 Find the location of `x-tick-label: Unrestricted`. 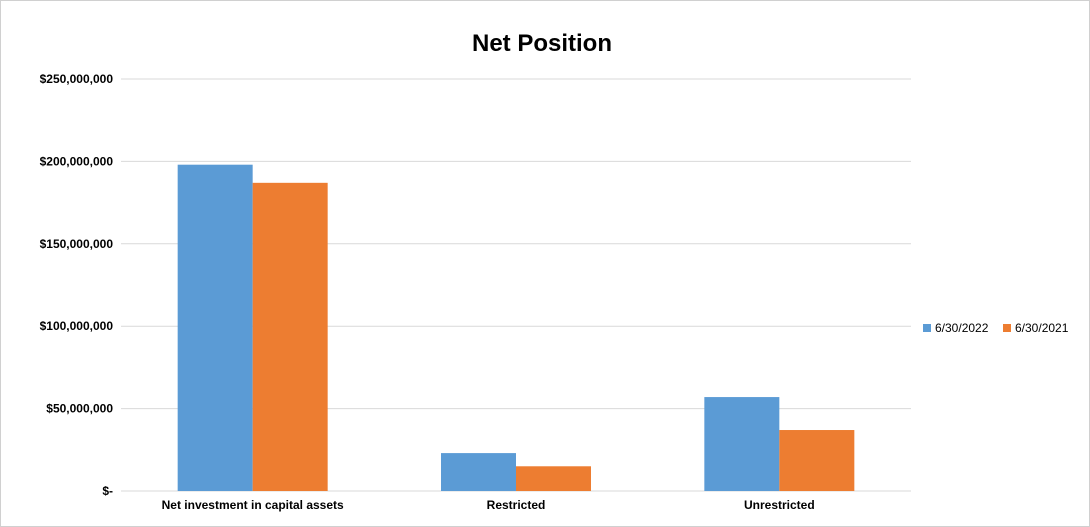

x-tick-label: Unrestricted is located at coordinates (779, 505).